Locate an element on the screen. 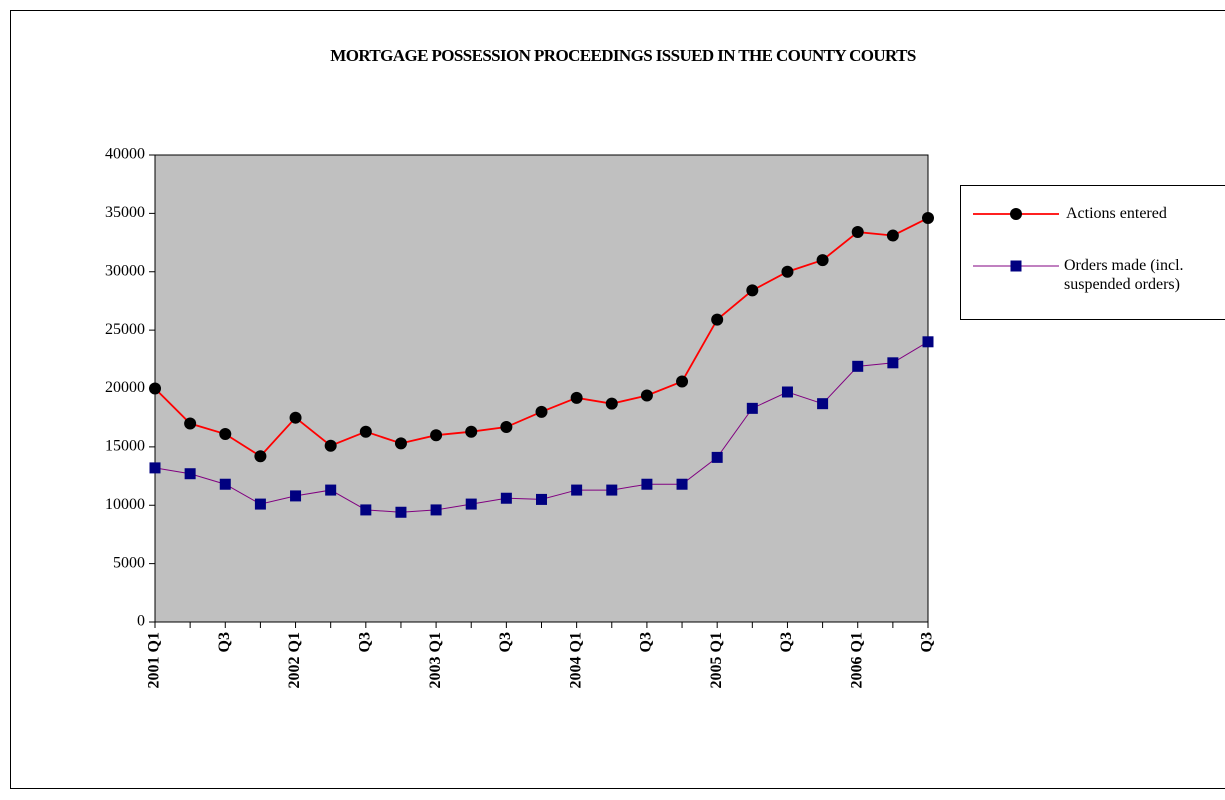 This screenshot has height=800, width=1225. y-tick-label: 0 is located at coordinates (141, 621).